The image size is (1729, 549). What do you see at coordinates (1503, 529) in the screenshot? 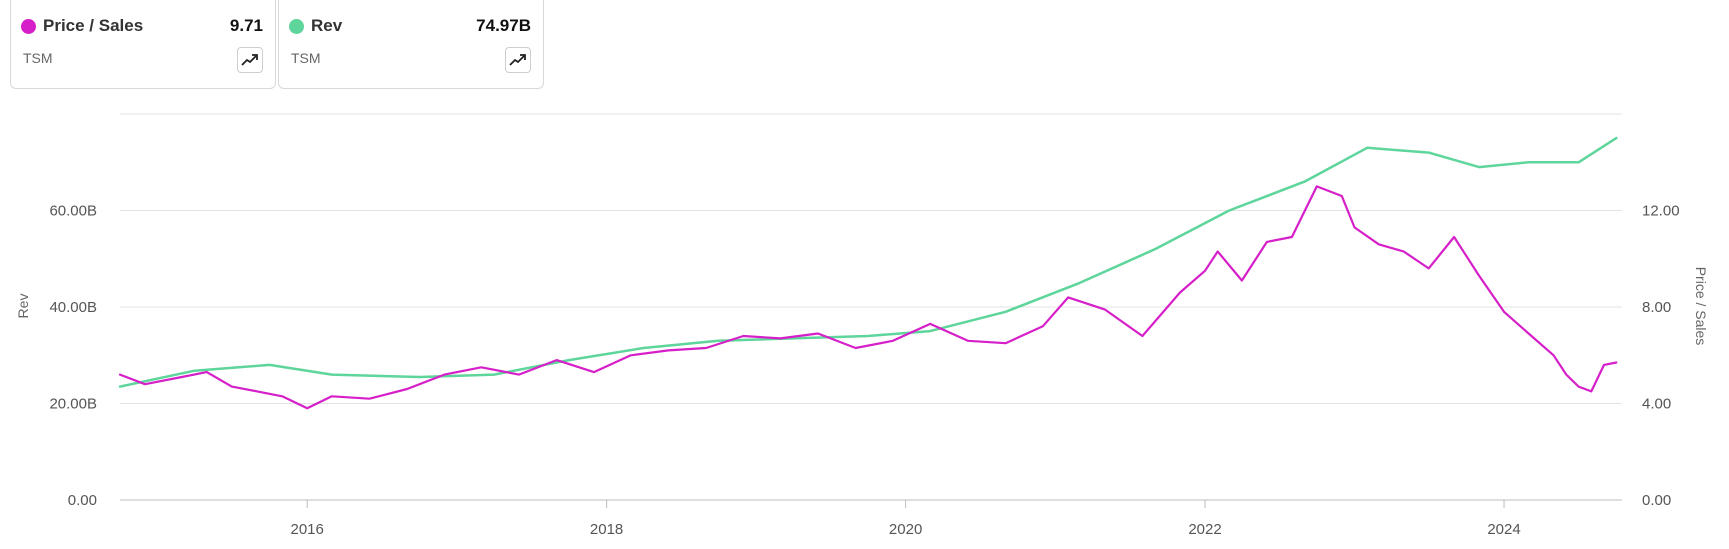
I see `x-tick-label: 2024` at bounding box center [1503, 529].